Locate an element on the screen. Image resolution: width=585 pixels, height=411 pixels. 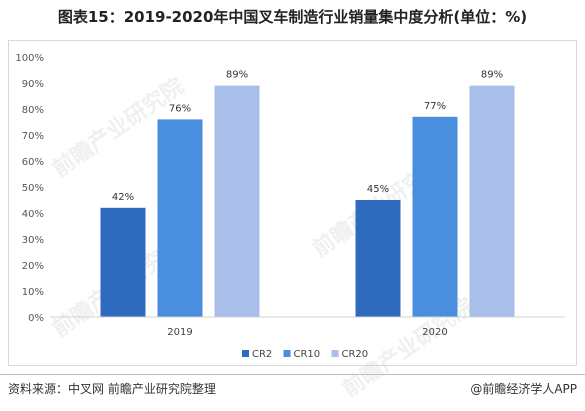
source-note: 资料来源：中叉网 前瞻产业研究院整理 is located at coordinates (112, 389).